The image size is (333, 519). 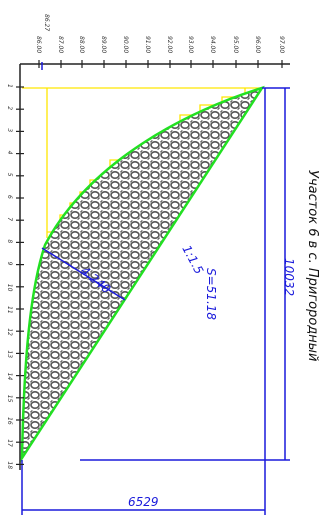 What do you see at coordinates (9, 354) in the screenshot?
I see `station-label: 13` at bounding box center [9, 354].